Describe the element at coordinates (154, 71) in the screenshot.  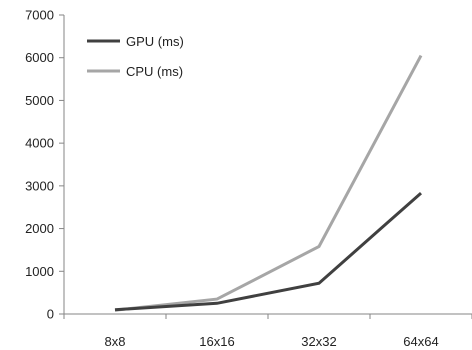
I see `legend-label-cpu: CPU (ms)` at that location.